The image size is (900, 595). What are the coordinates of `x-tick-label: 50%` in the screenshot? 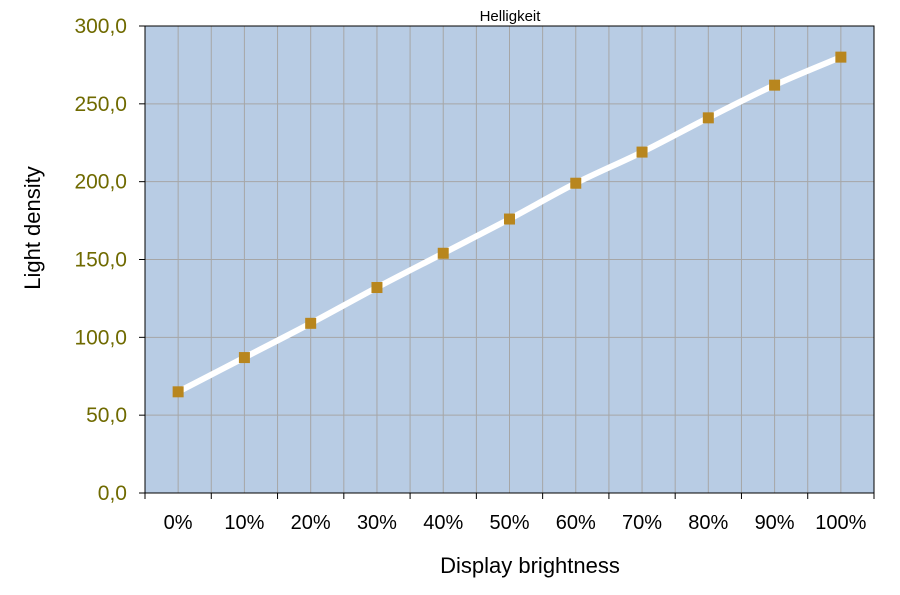 It's located at (509, 523).